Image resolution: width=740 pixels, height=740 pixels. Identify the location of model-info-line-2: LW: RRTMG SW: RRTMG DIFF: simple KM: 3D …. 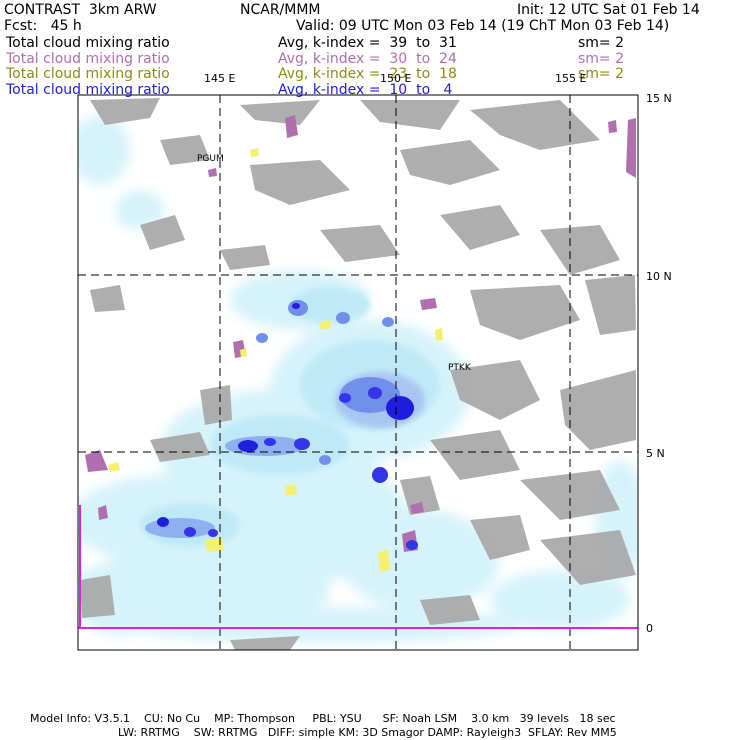
(367, 732).